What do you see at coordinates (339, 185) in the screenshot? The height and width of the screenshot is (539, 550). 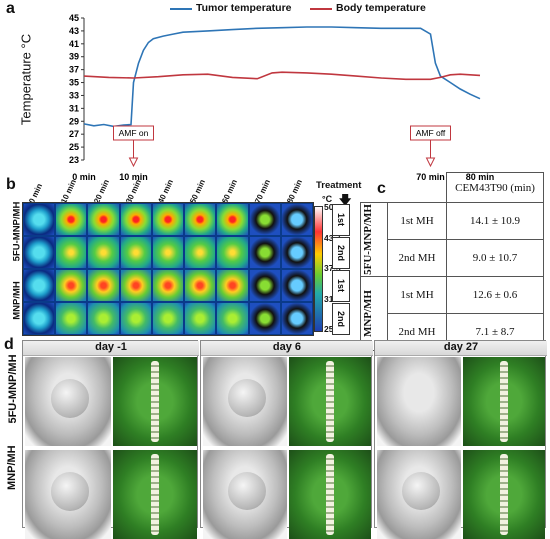 I see `treatment-label: Treatment` at bounding box center [339, 185].